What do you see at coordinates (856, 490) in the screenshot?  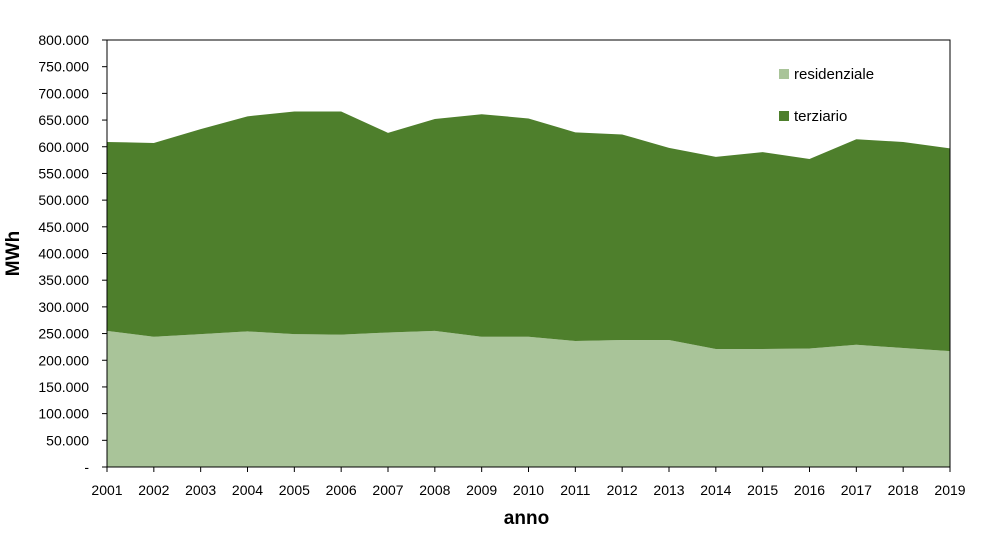 I see `x-tick-label: 2017` at bounding box center [856, 490].